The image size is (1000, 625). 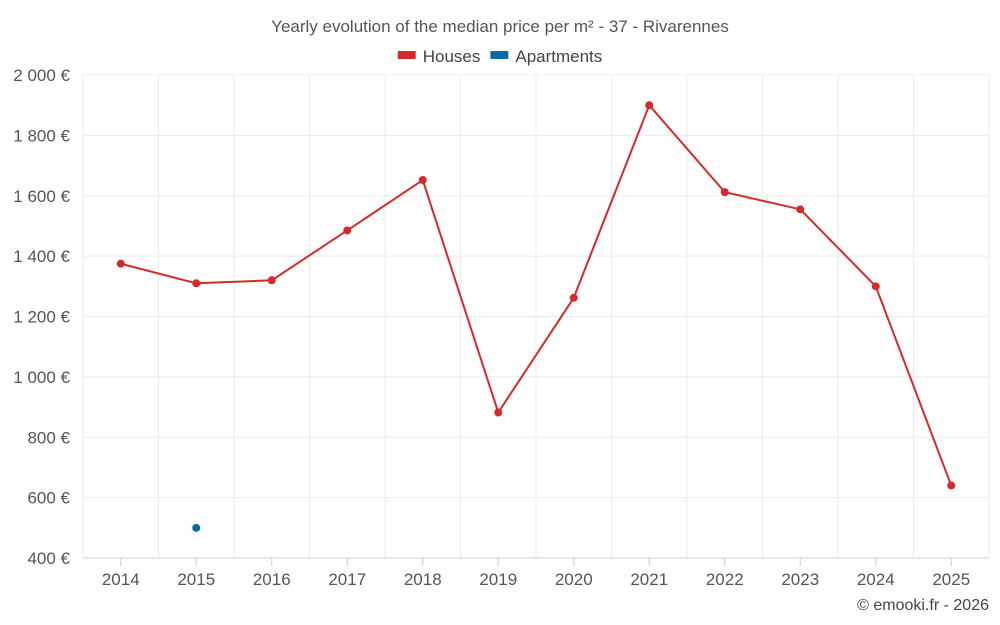 I want to click on x-tick-label: 2014, so click(x=121, y=579).